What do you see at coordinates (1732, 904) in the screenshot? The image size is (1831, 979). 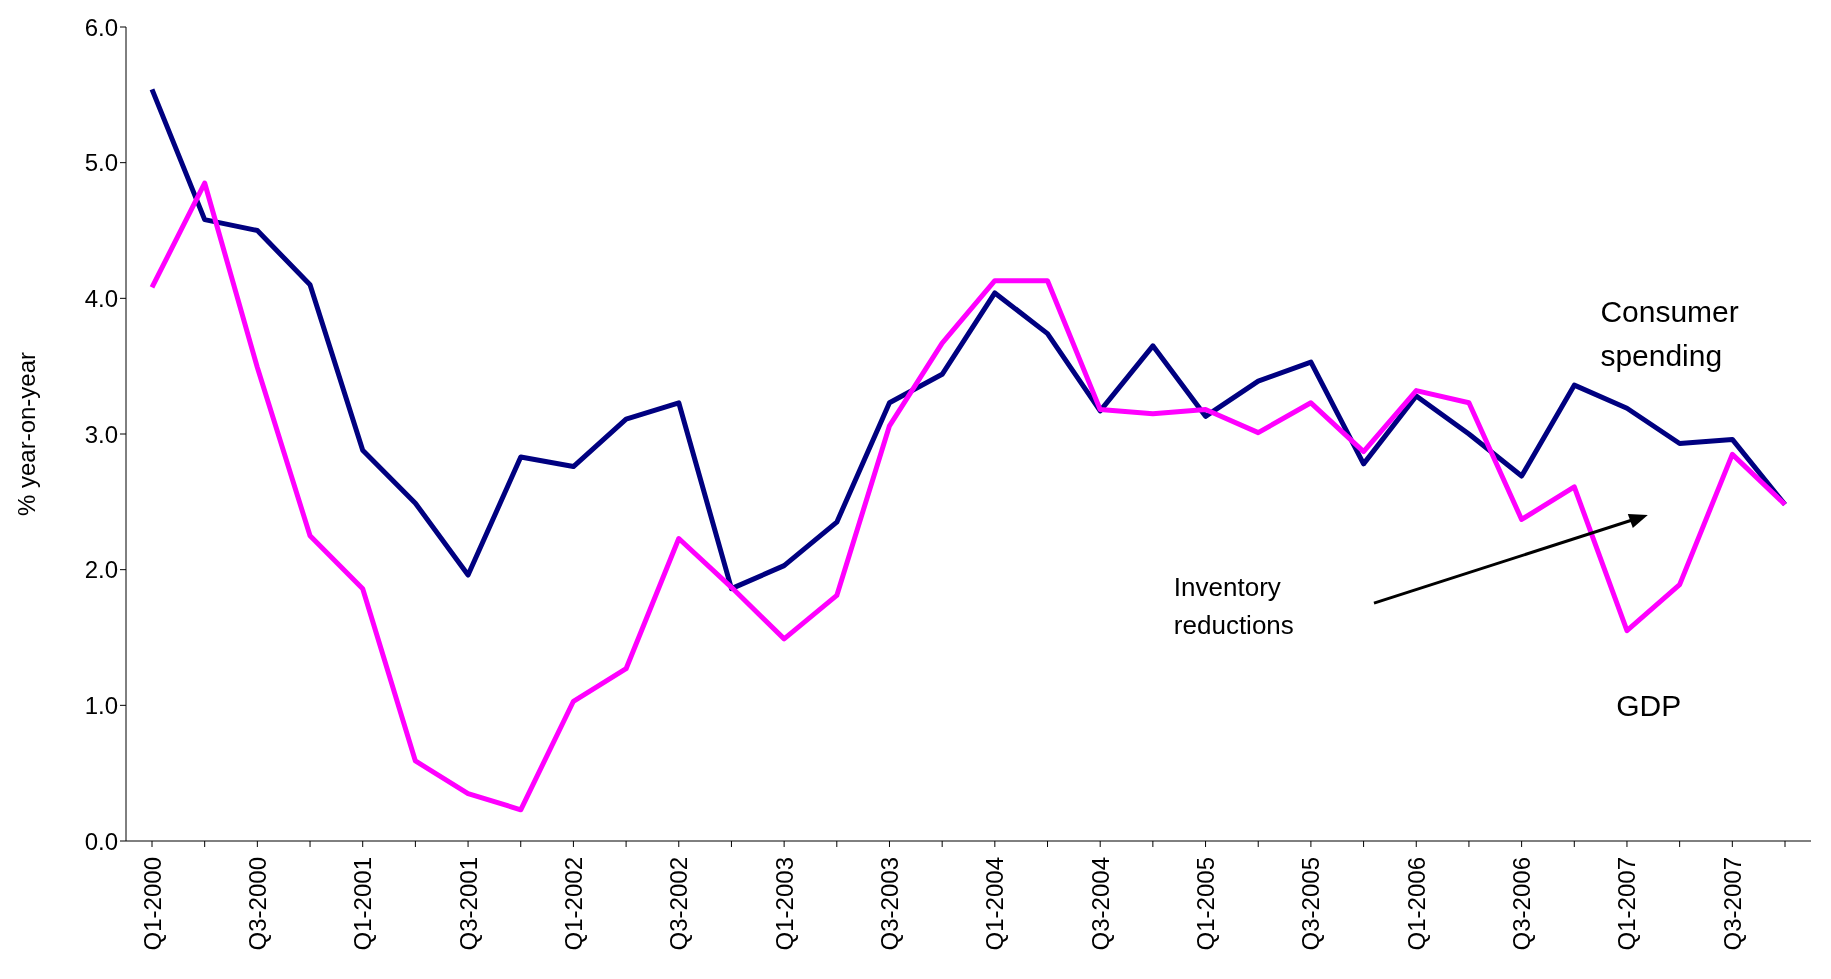 I see `x-tick-label: Q3-2007` at bounding box center [1732, 904].